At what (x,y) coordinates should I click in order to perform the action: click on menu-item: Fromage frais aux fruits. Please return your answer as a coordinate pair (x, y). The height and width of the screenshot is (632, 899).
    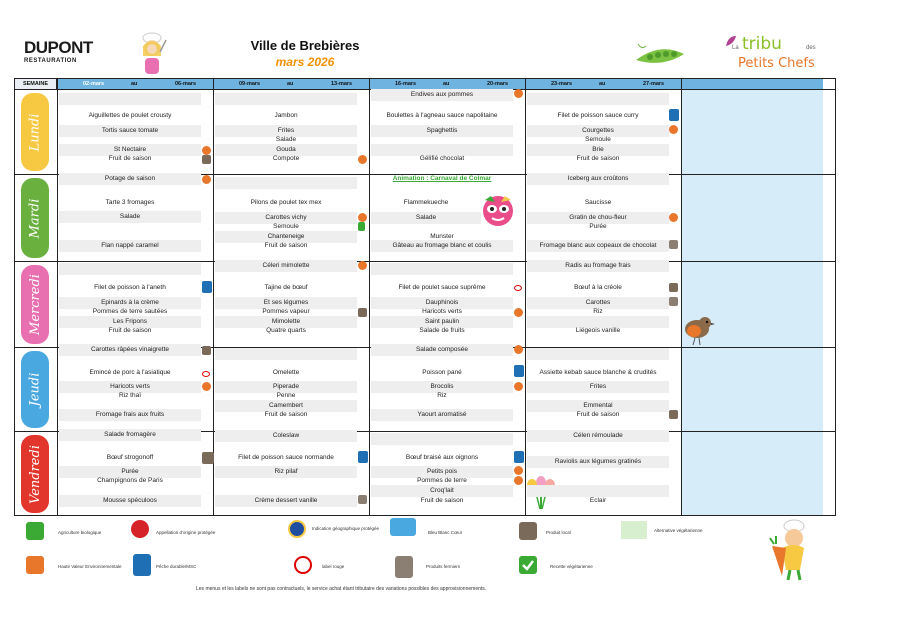
    Looking at the image, I should click on (130, 415).